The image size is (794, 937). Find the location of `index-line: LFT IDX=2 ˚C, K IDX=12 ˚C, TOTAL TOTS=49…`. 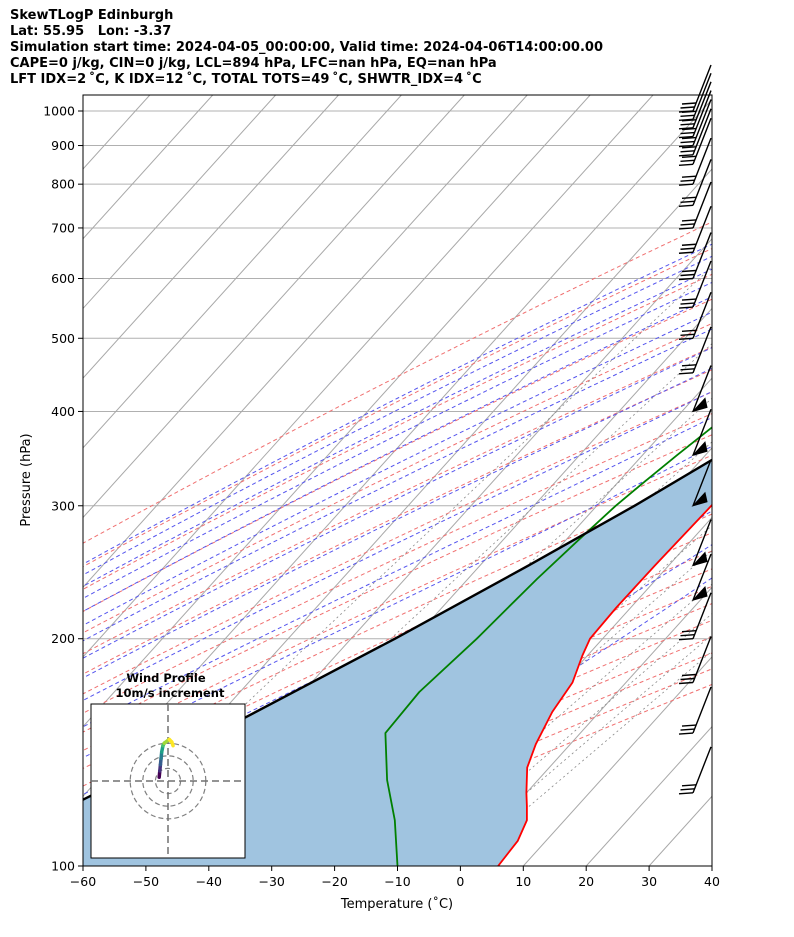

index-line: LFT IDX=2 ˚C, K IDX=12 ˚C, TOTAL TOTS=49… is located at coordinates (246, 79).